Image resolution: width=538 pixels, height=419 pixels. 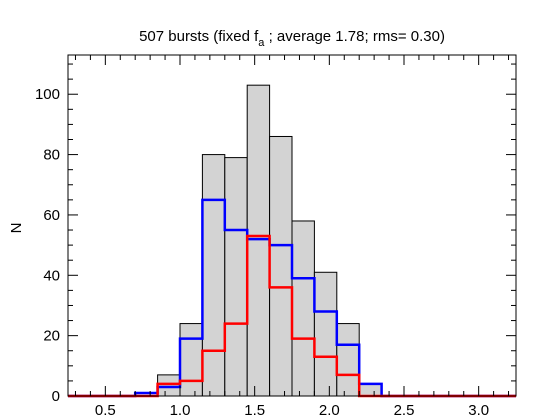 What do you see at coordinates (180, 410) in the screenshot?
I see `x-tick-label: 1.0` at bounding box center [180, 410].